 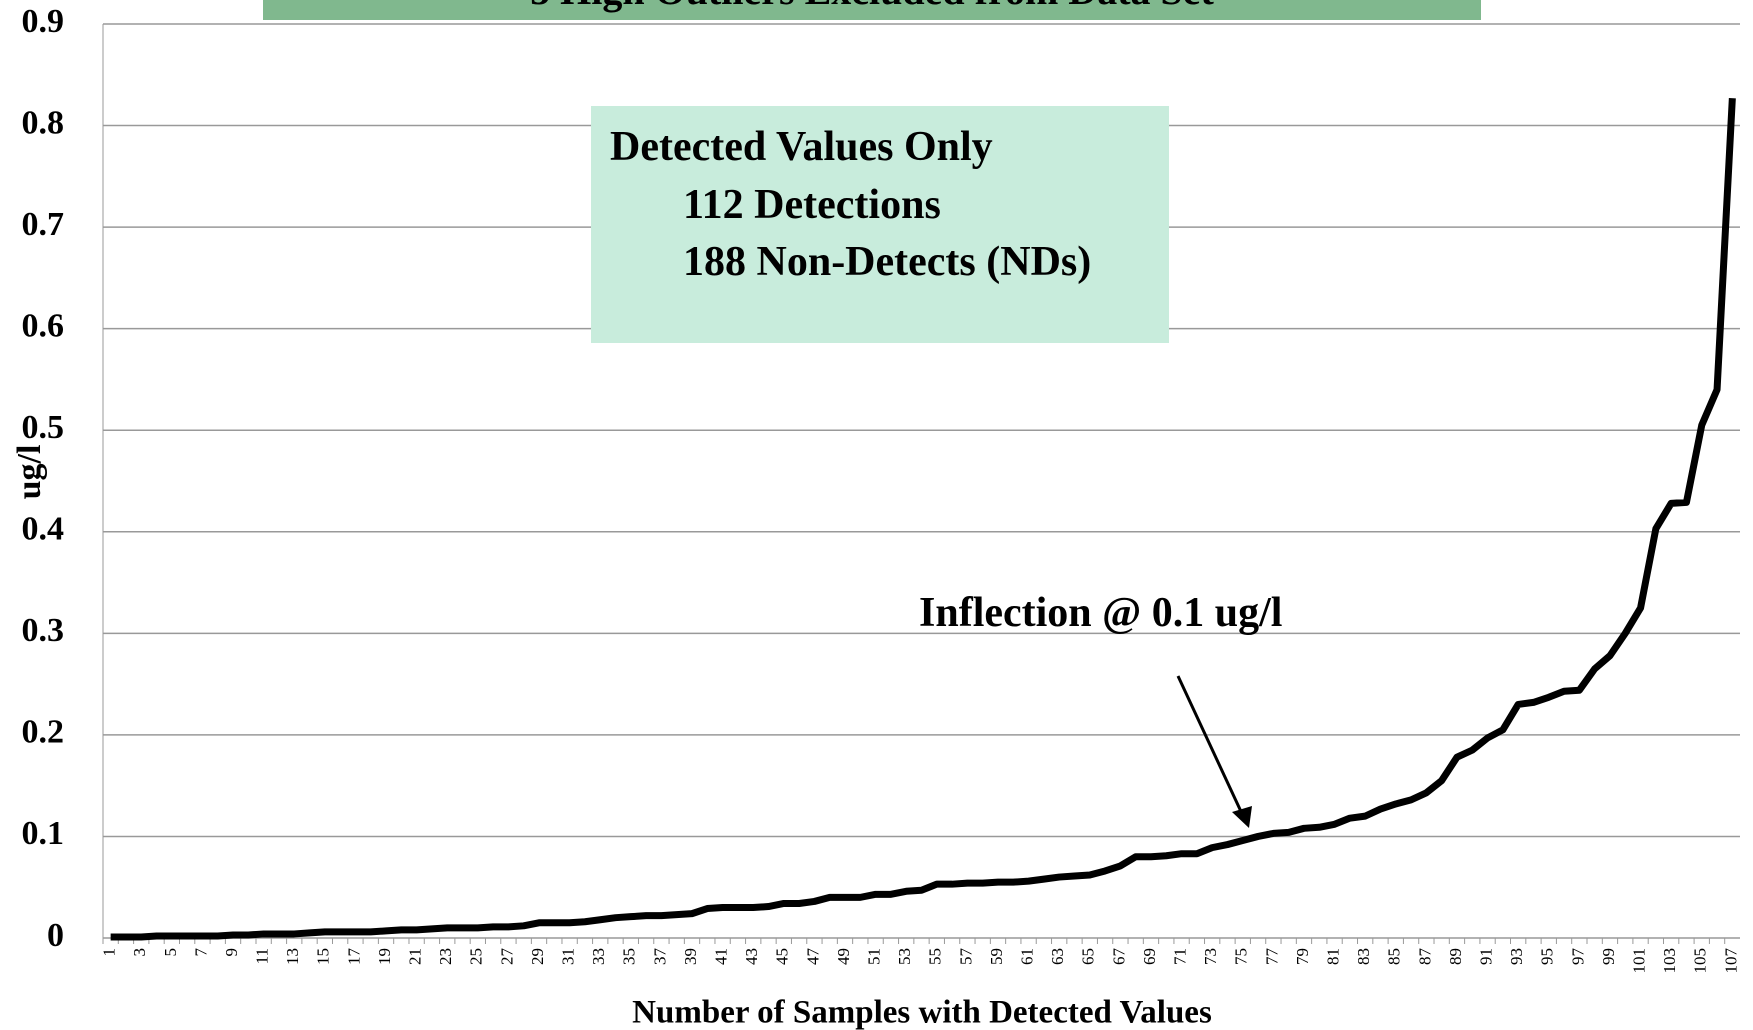 What do you see at coordinates (1210, 956) in the screenshot?
I see `x-tick-label: 73` at bounding box center [1210, 956].